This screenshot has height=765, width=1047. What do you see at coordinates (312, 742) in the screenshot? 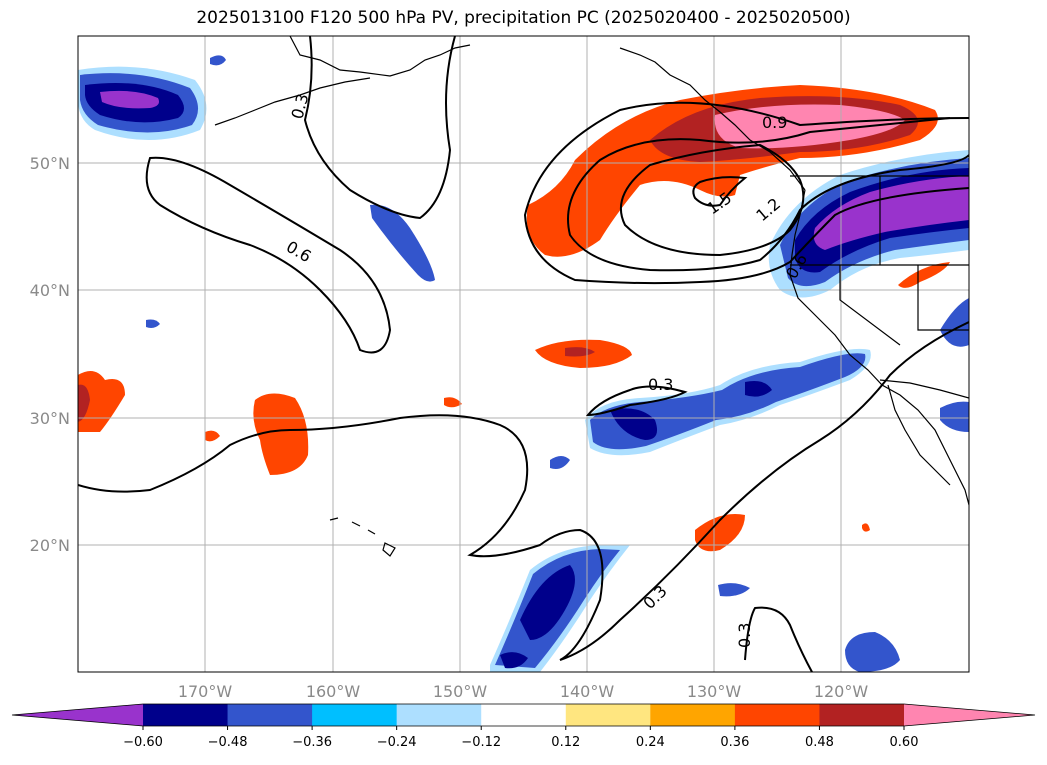
I see `colorbar-tick-label: −0.36` at bounding box center [312, 742].